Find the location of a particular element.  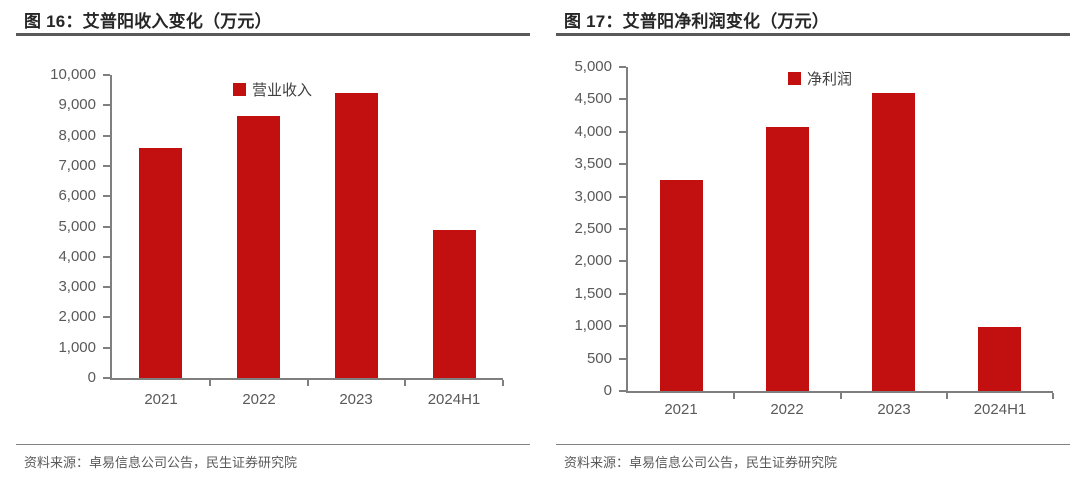

y-axis-label: 2,500 is located at coordinates (593, 228).